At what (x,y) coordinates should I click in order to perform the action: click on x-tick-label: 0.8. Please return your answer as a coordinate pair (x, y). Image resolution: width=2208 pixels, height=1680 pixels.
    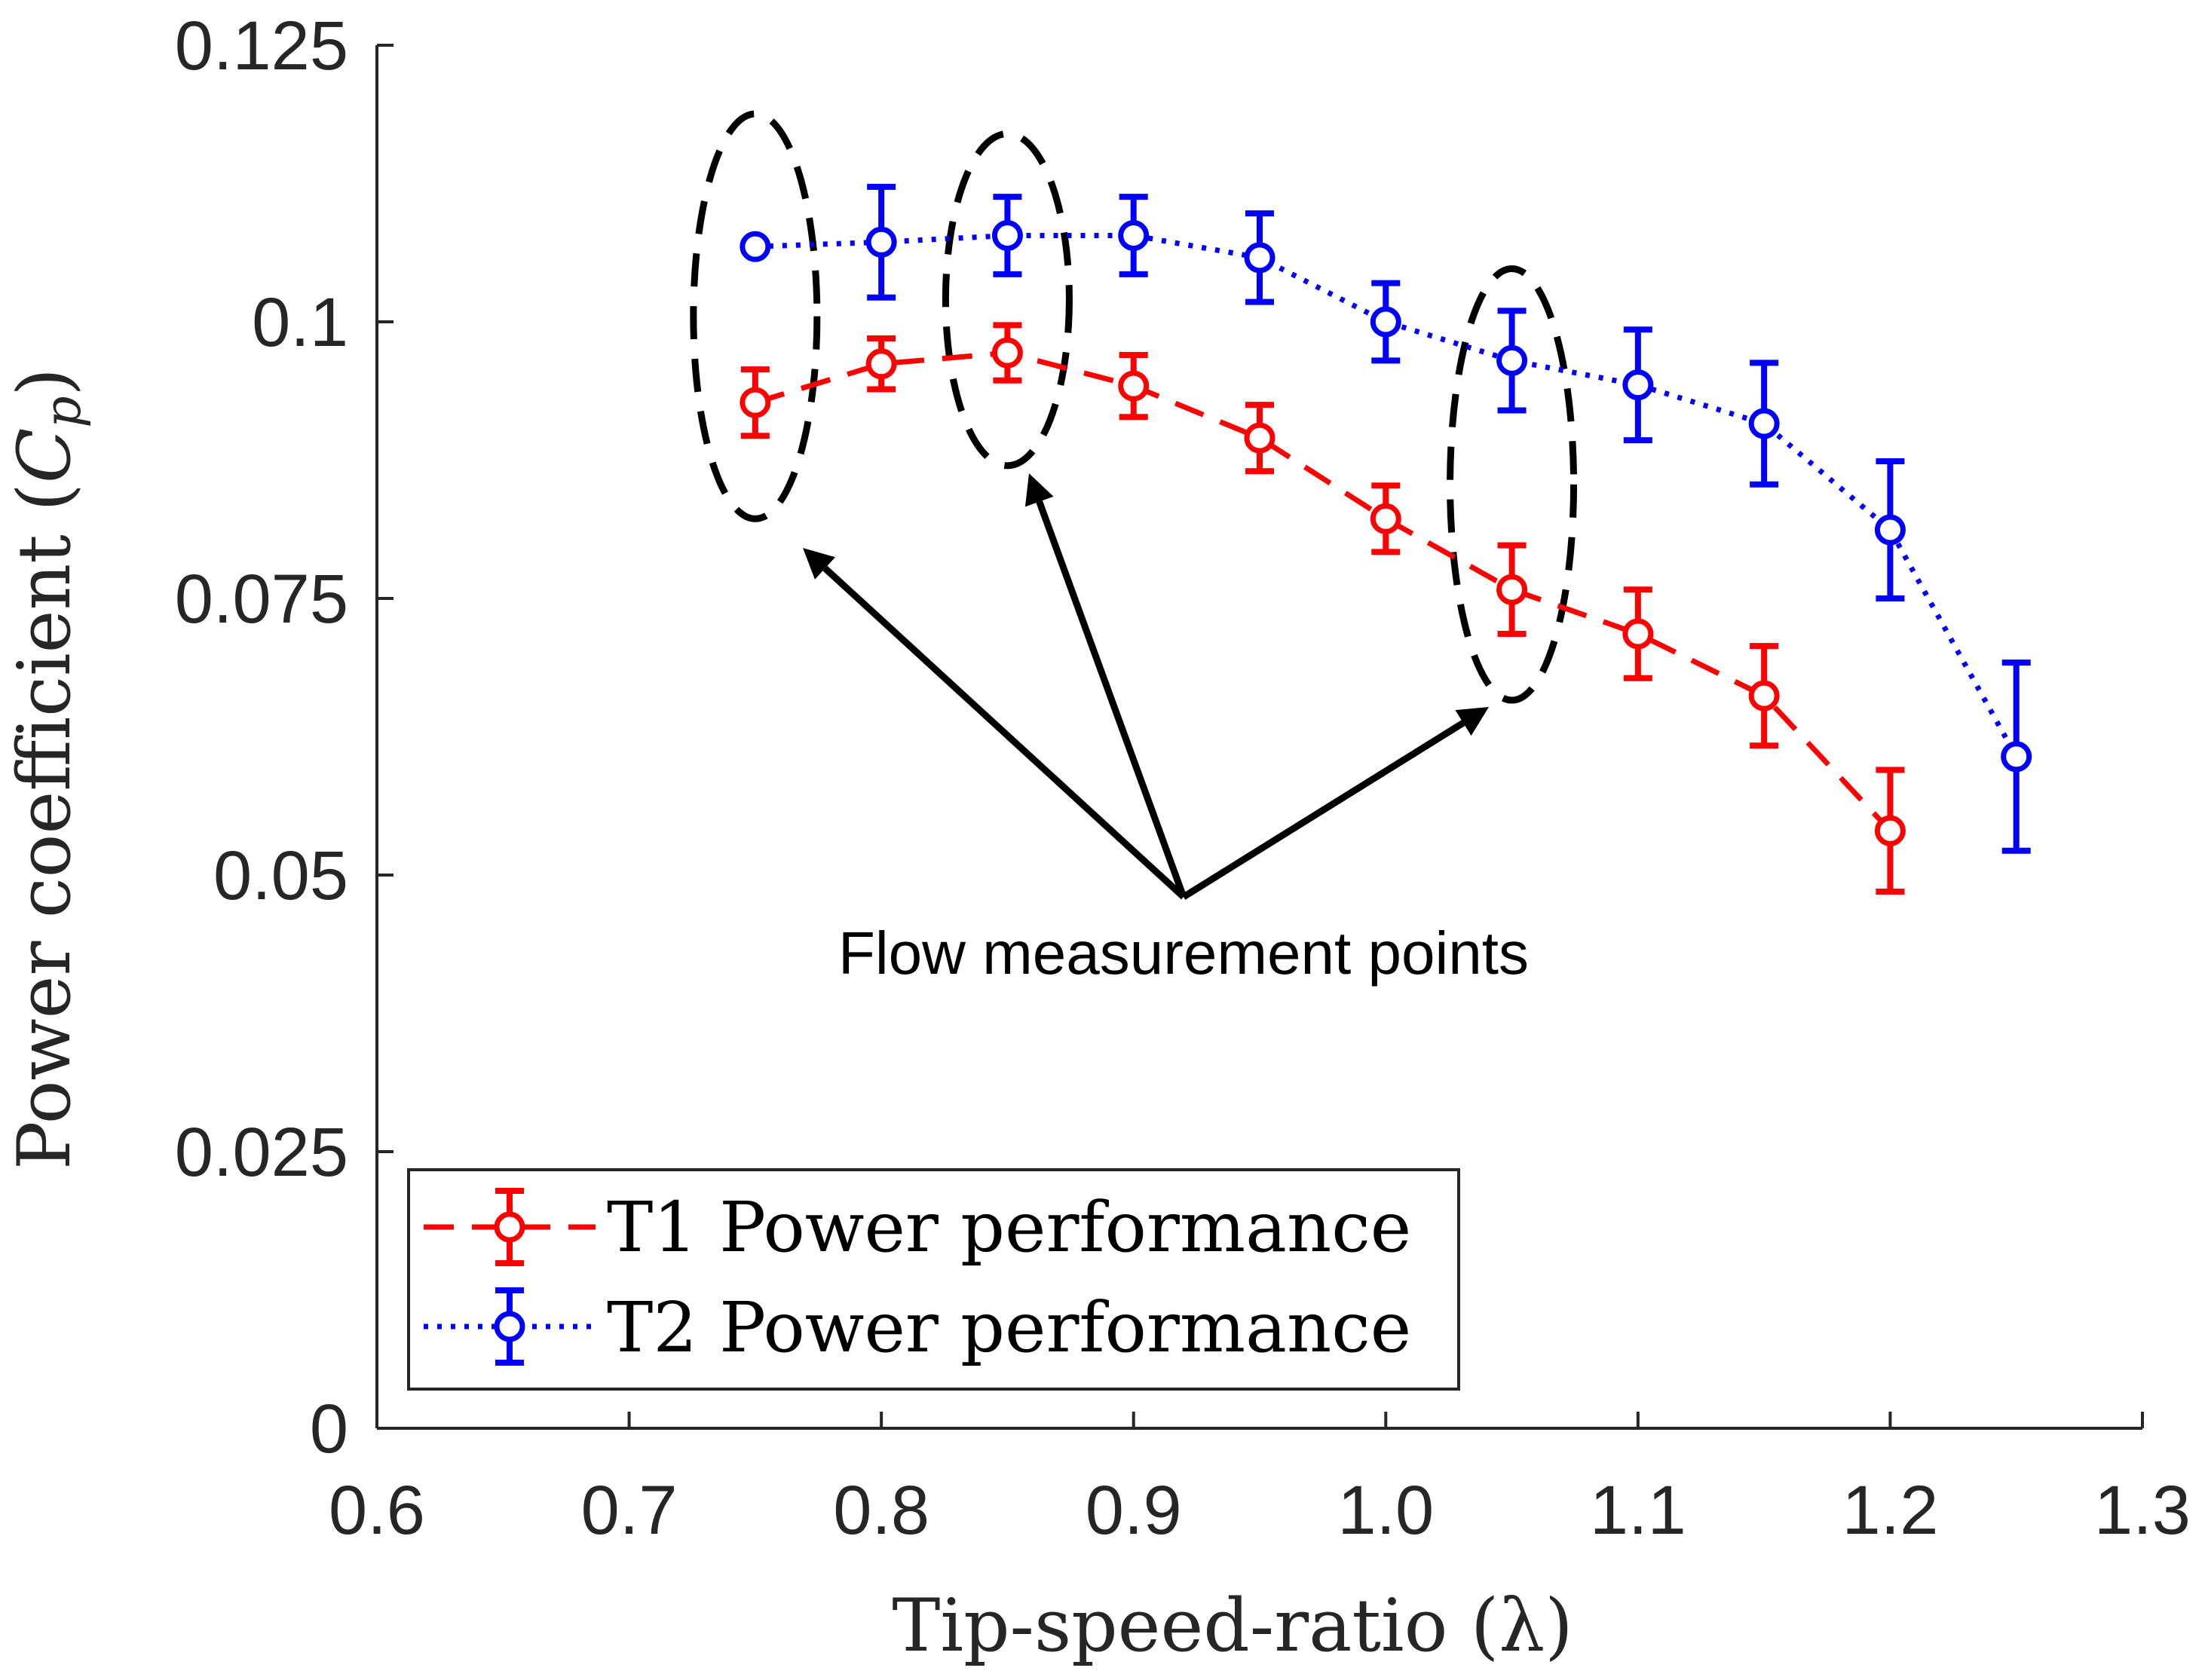
    Looking at the image, I should click on (881, 1510).